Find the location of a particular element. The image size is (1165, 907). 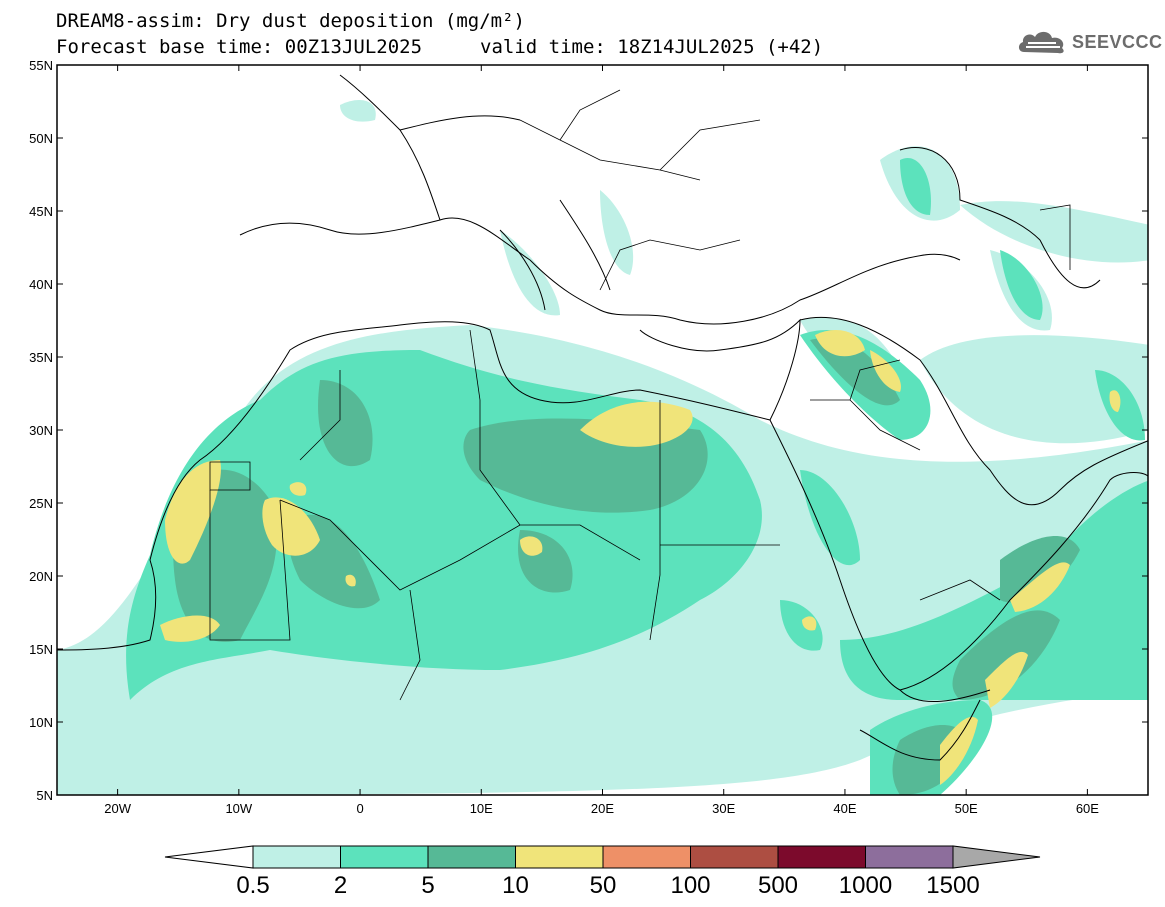

lon-tick-label: 10W is located at coordinates (238, 808).